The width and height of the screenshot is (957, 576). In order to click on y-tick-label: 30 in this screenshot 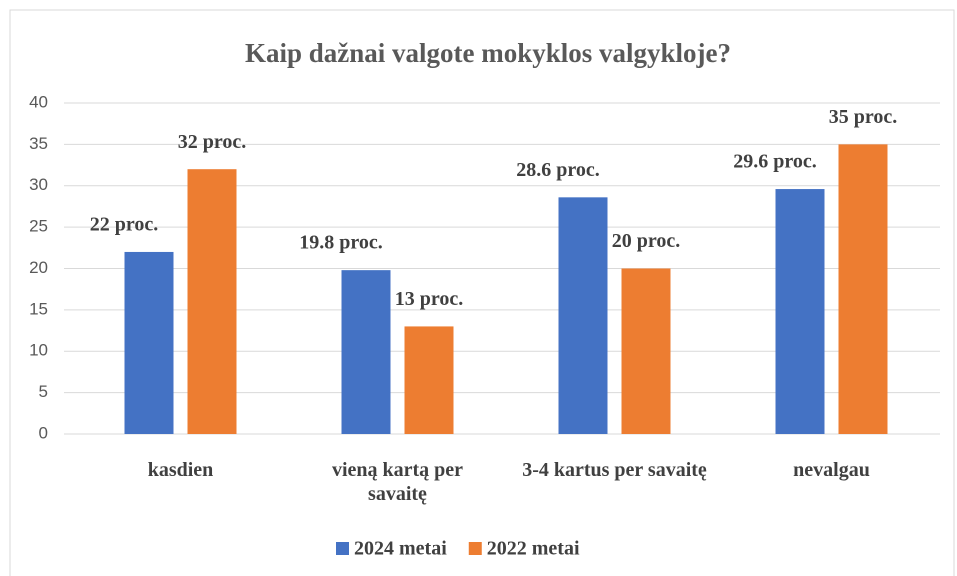, I will do `click(38, 184)`.